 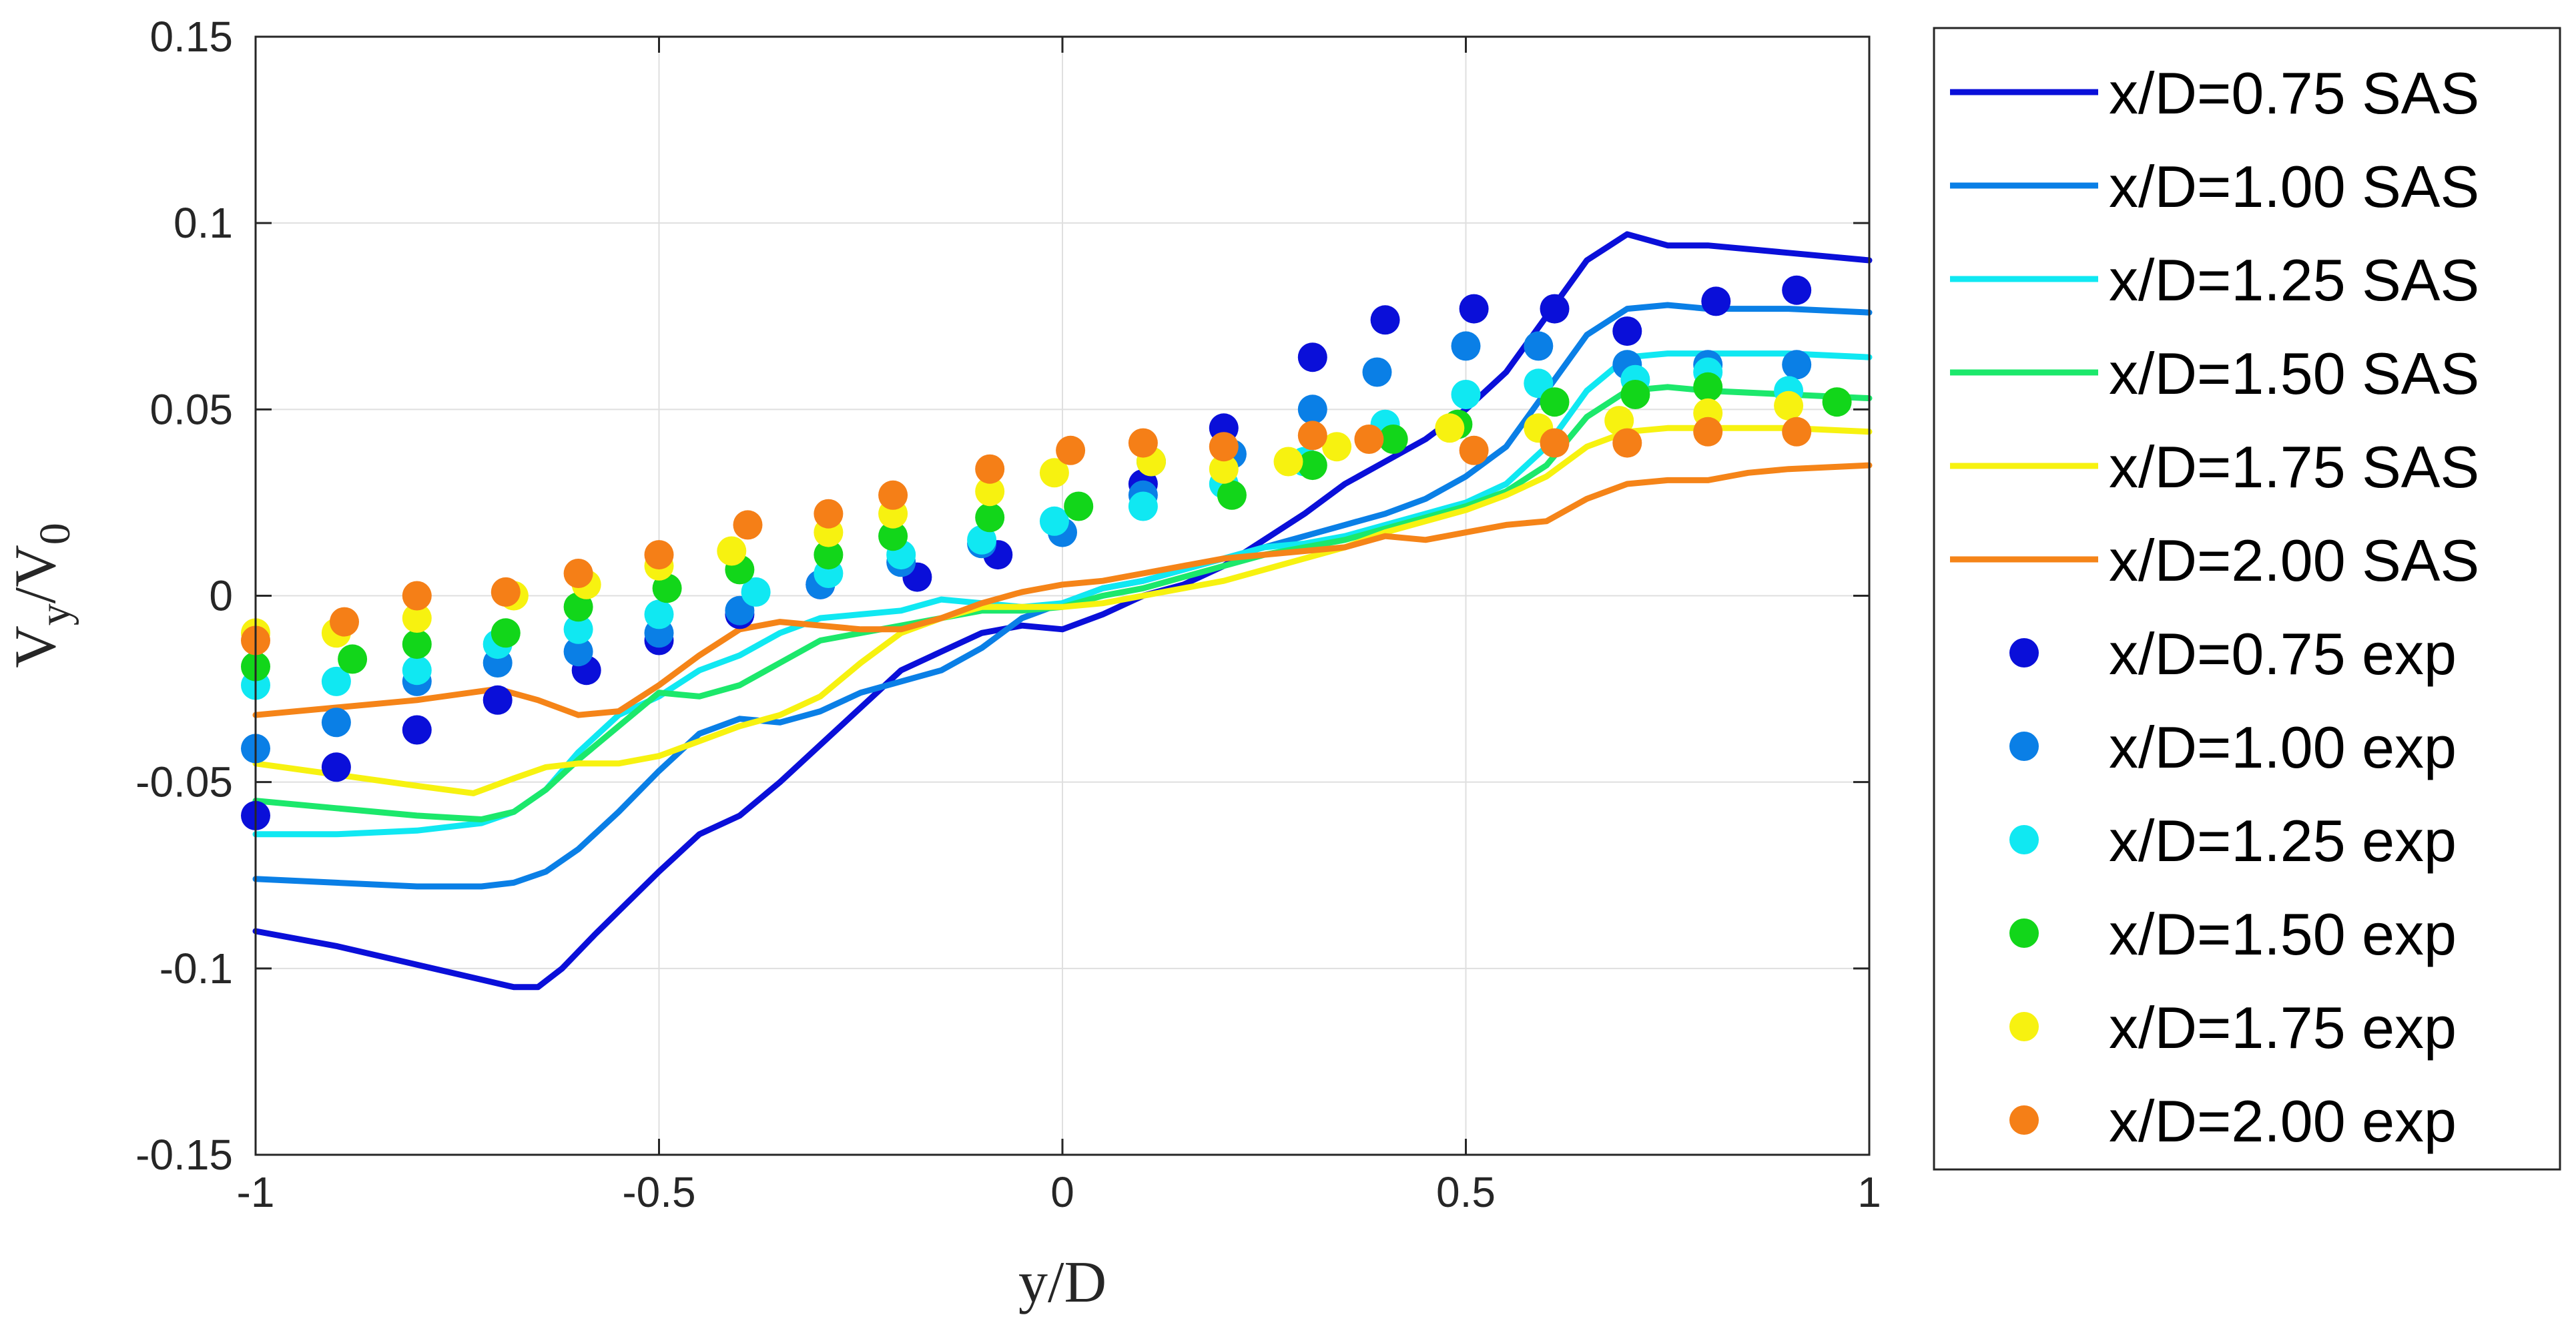 What do you see at coordinates (2294, 280) in the screenshot?
I see `legend-label: x/D=1.25 SAS` at bounding box center [2294, 280].